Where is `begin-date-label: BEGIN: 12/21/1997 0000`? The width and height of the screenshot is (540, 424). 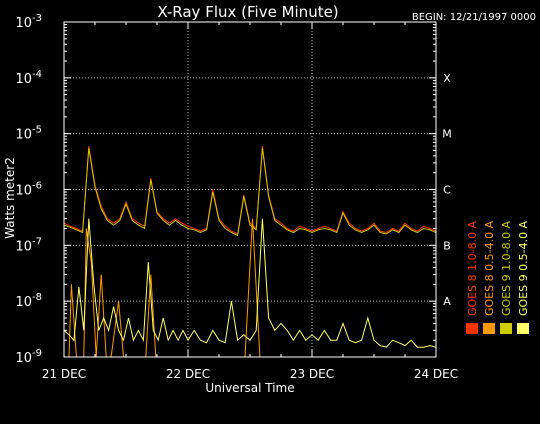
begin-date-label: BEGIN: 12/21/1997 0000 is located at coordinates (474, 17).